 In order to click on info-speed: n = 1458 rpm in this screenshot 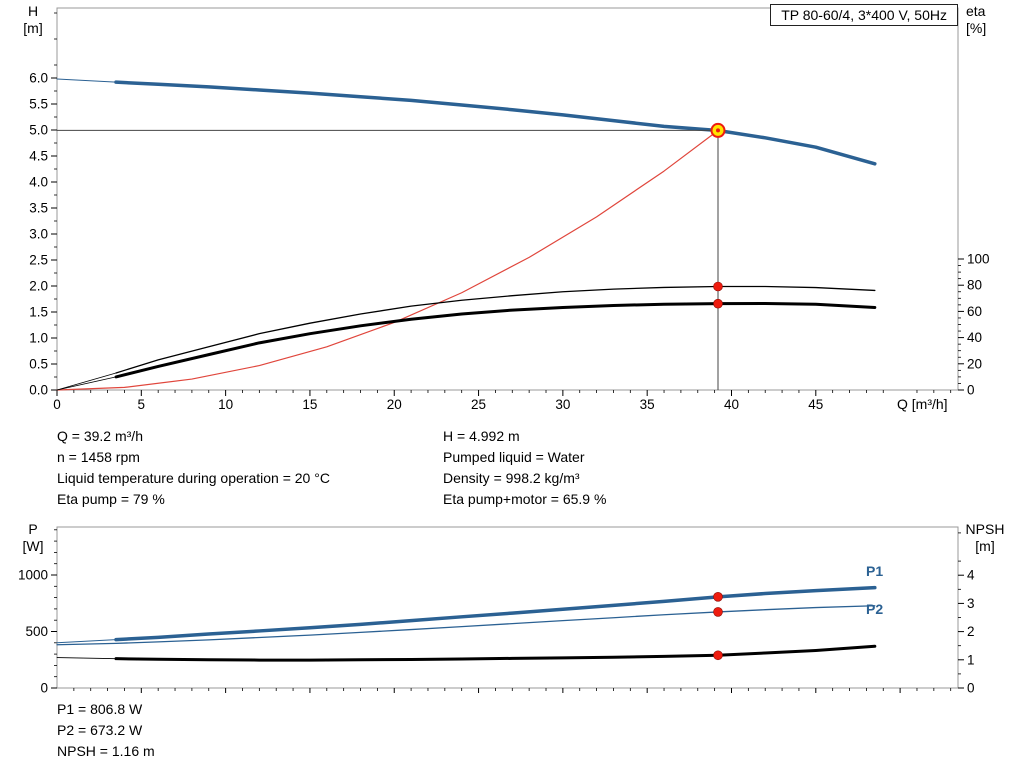, I will do `click(98, 457)`.